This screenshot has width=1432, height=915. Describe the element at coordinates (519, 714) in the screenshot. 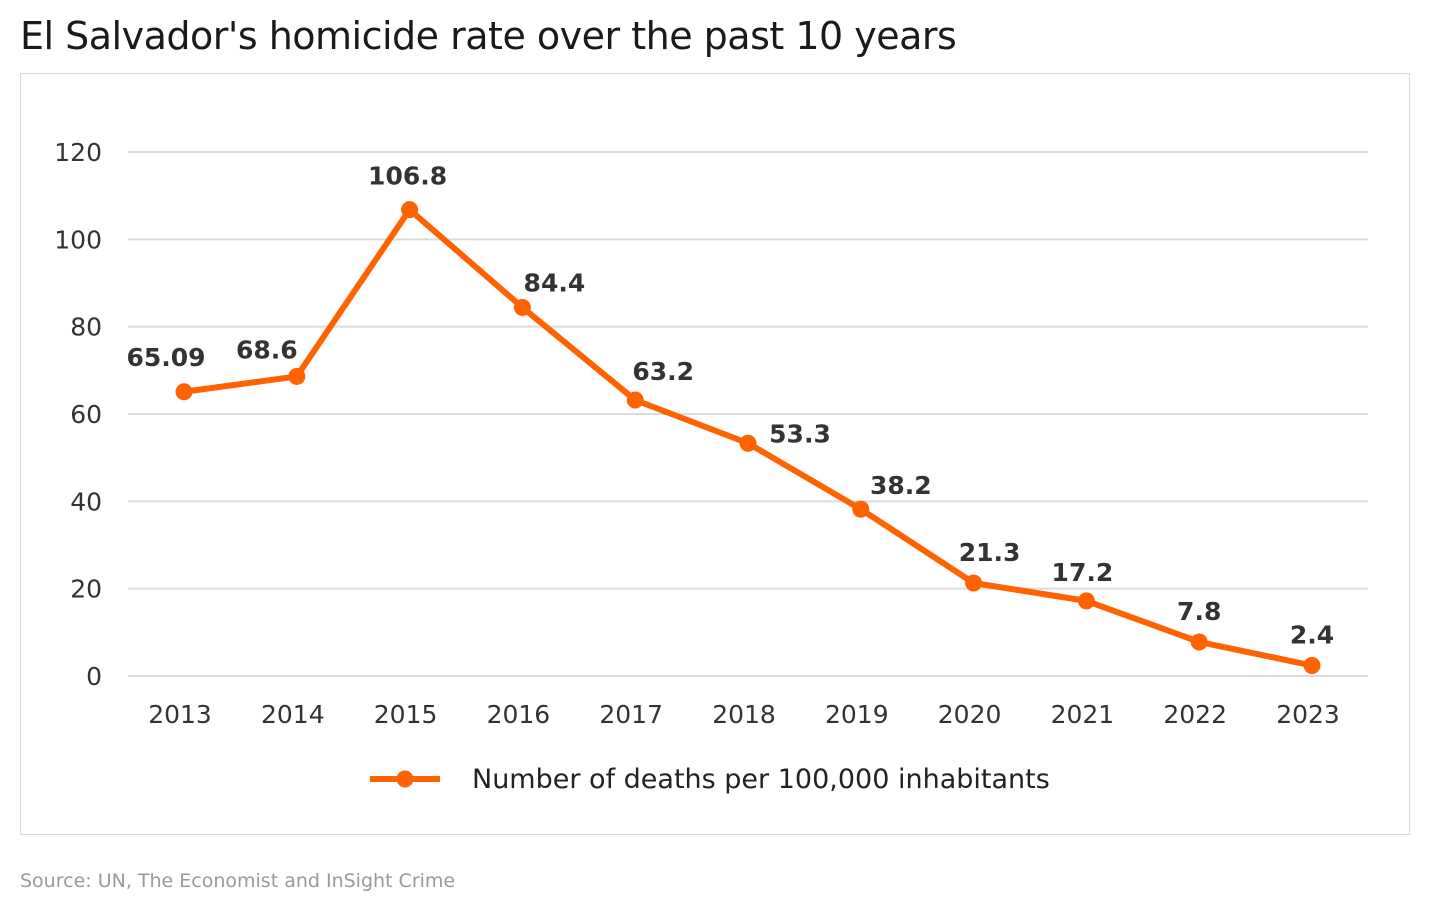

I see `x-tick-label: 2016` at that location.